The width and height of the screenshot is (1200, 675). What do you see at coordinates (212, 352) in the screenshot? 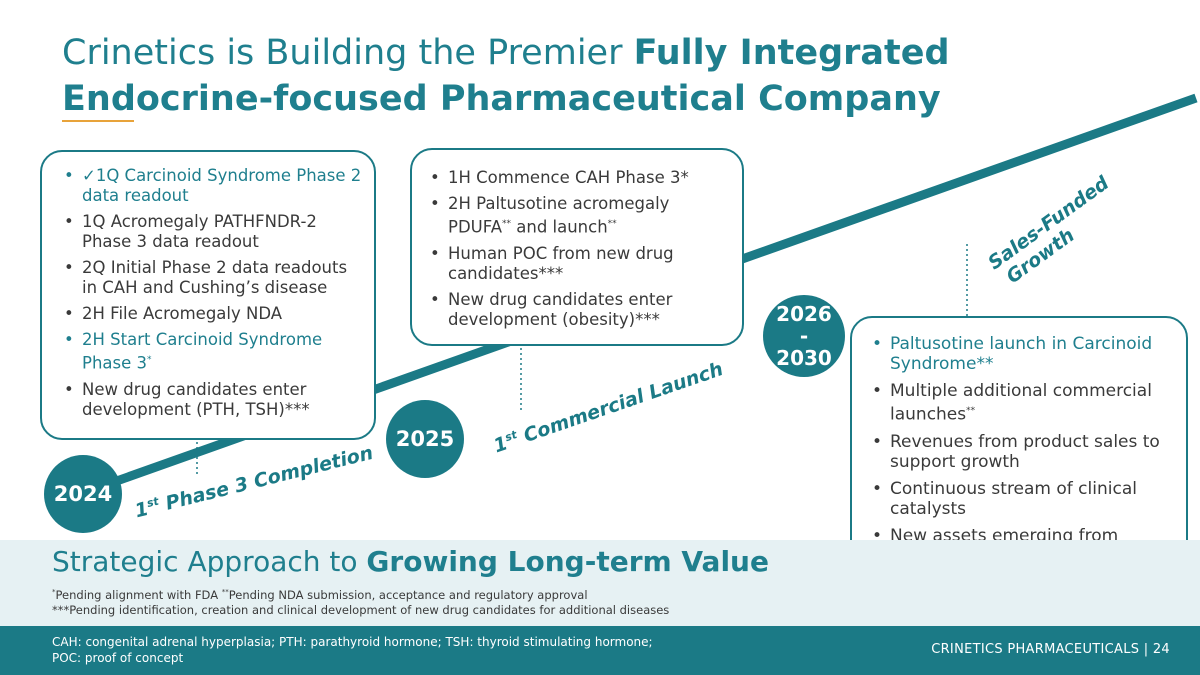
I see `milestone-item: 2H Start Carcinoid Syndrome Phase 3*` at bounding box center [212, 352].